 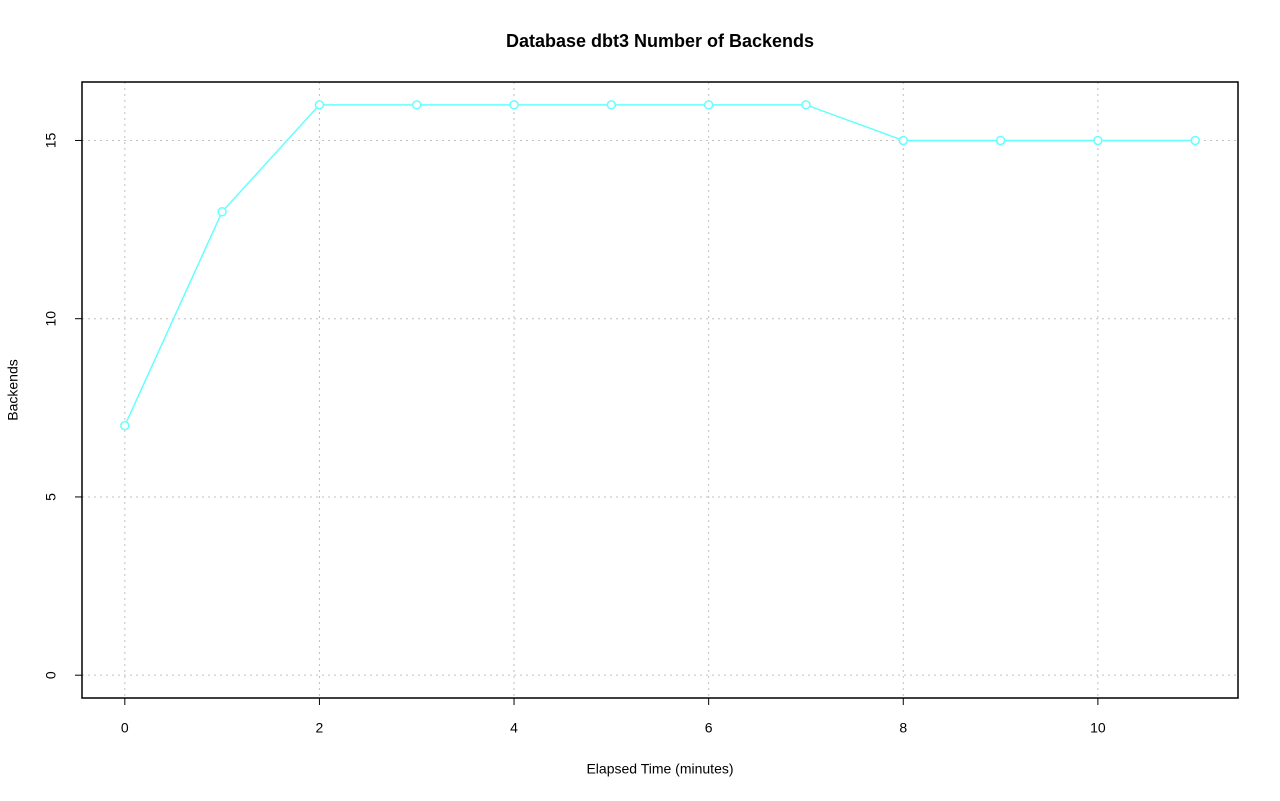 I want to click on y-tick-label: 15, so click(x=51, y=140).